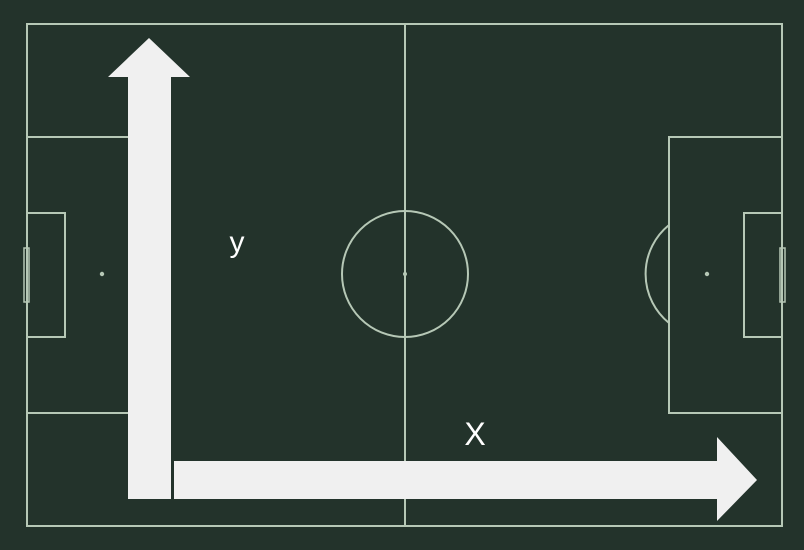 The width and height of the screenshot is (804, 550). What do you see at coordinates (707, 274) in the screenshot?
I see `right-penalty-spot` at bounding box center [707, 274].